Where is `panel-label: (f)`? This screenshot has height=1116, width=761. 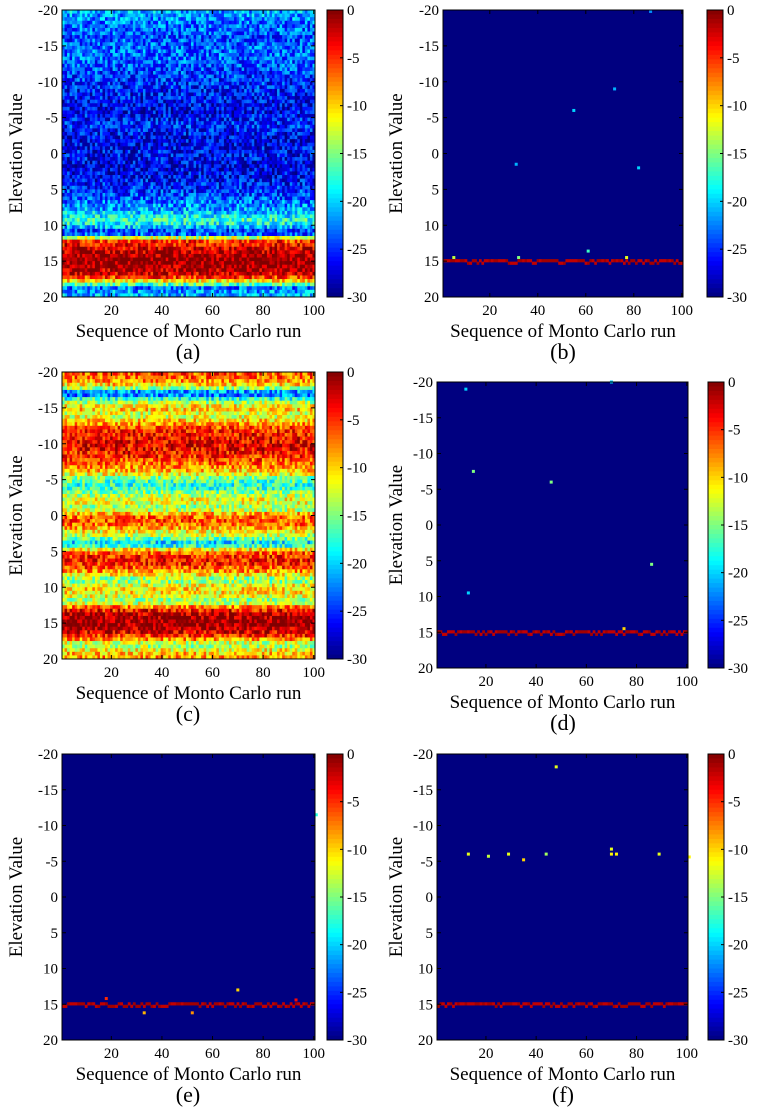
panel-label: (f) is located at coordinates (563, 1094).